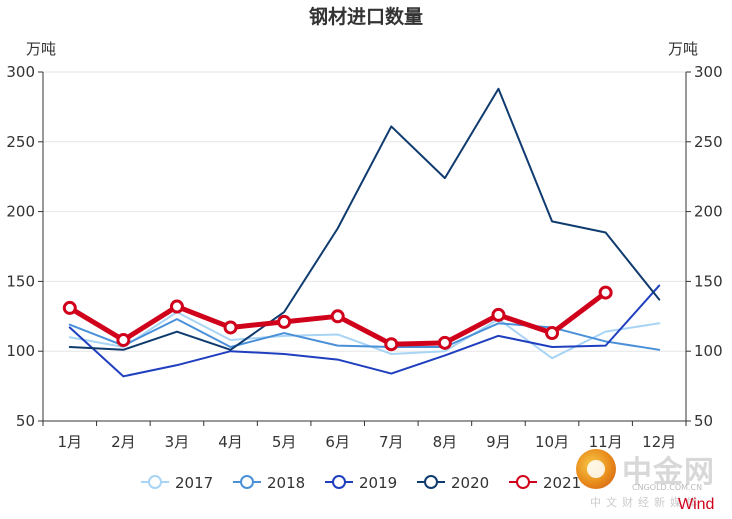  Describe the element at coordinates (667, 487) in the screenshot. I see `watermark-url: CNGOLD.COM.CN` at that location.